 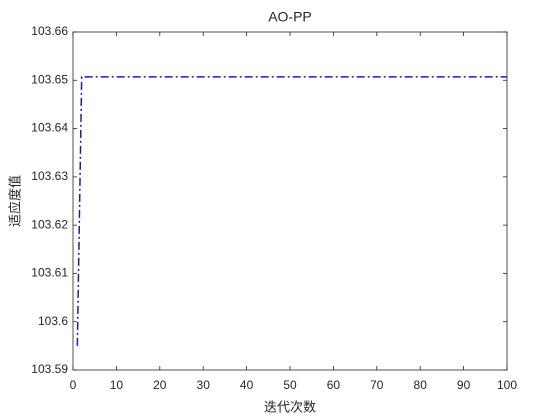 I want to click on x-tick-label: 50, so click(x=290, y=385).